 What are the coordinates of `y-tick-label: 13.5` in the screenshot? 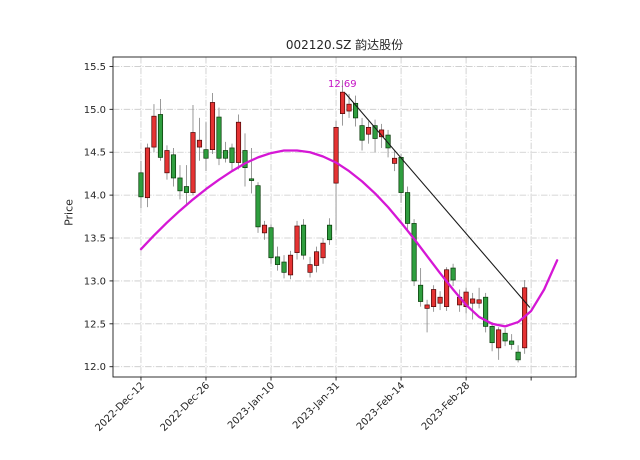 It's located at (95, 239).